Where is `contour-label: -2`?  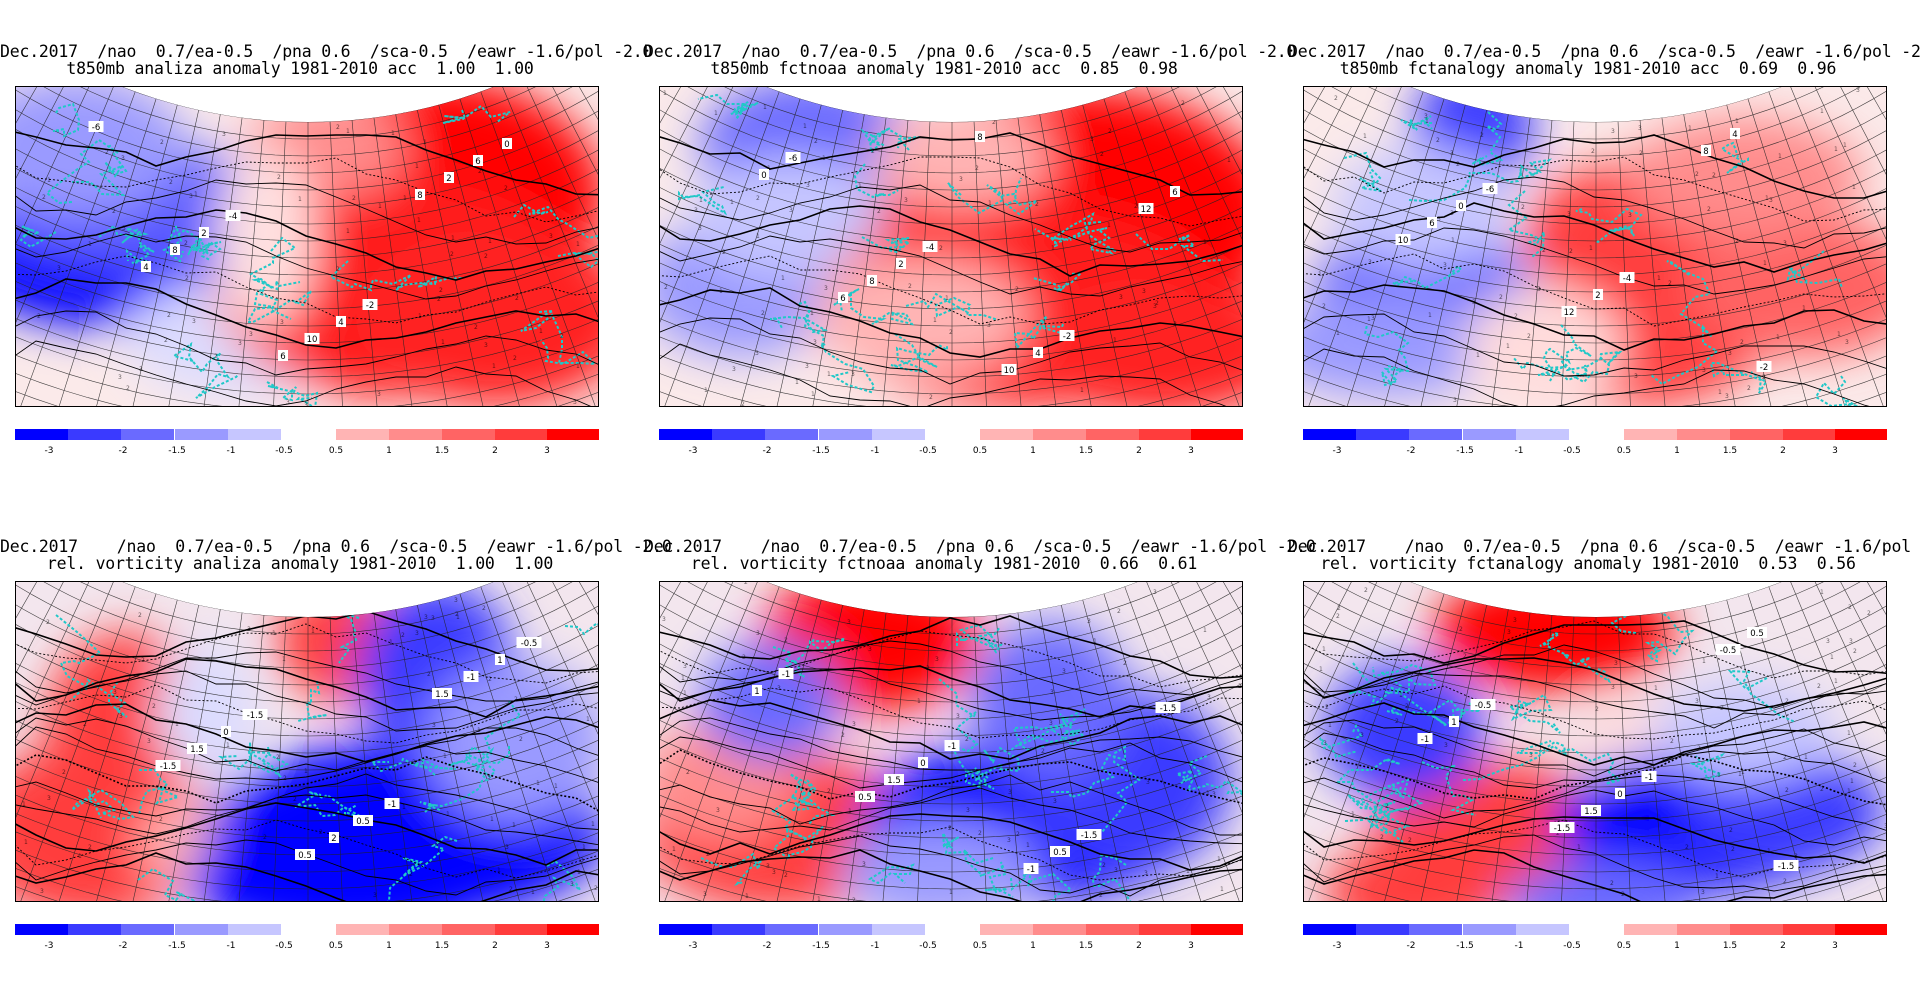
contour-label: -2 is located at coordinates (1067, 337).